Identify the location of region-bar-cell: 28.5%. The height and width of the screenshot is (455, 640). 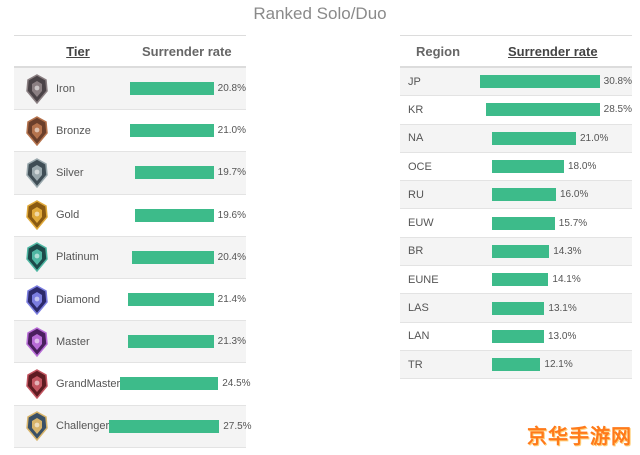
(558, 110).